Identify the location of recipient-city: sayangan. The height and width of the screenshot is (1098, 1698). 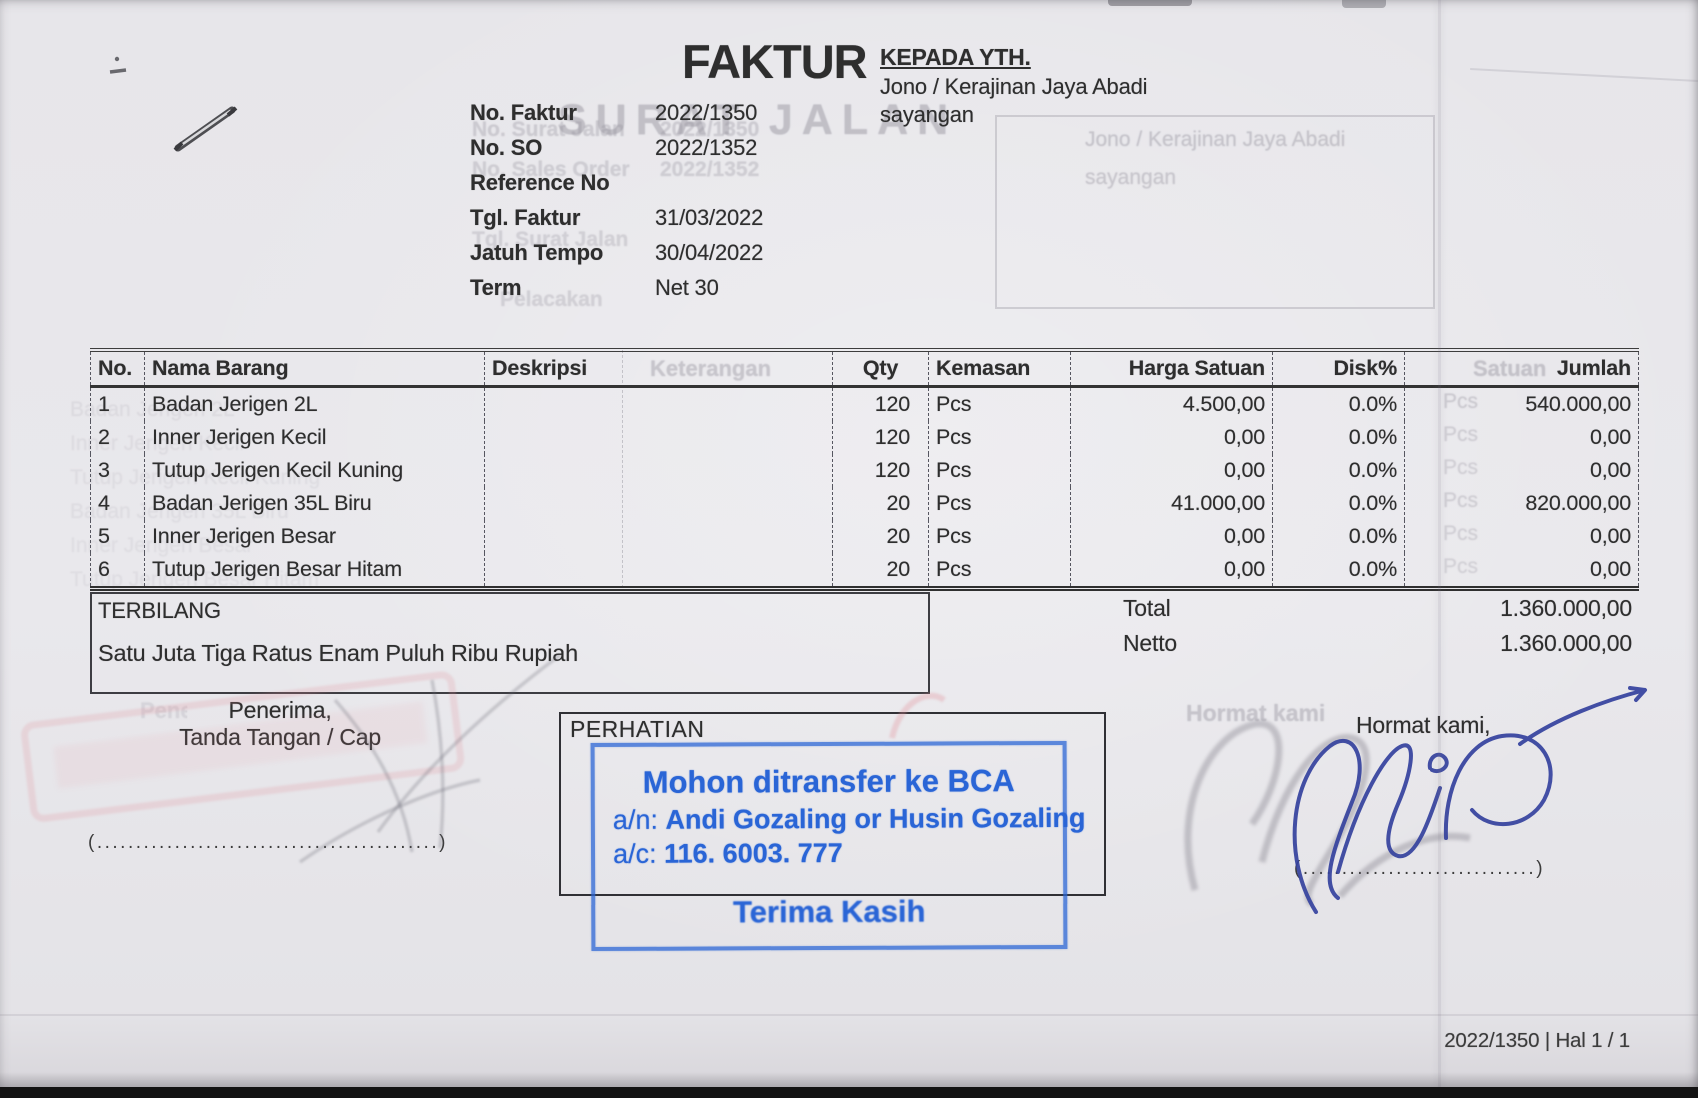
(927, 114).